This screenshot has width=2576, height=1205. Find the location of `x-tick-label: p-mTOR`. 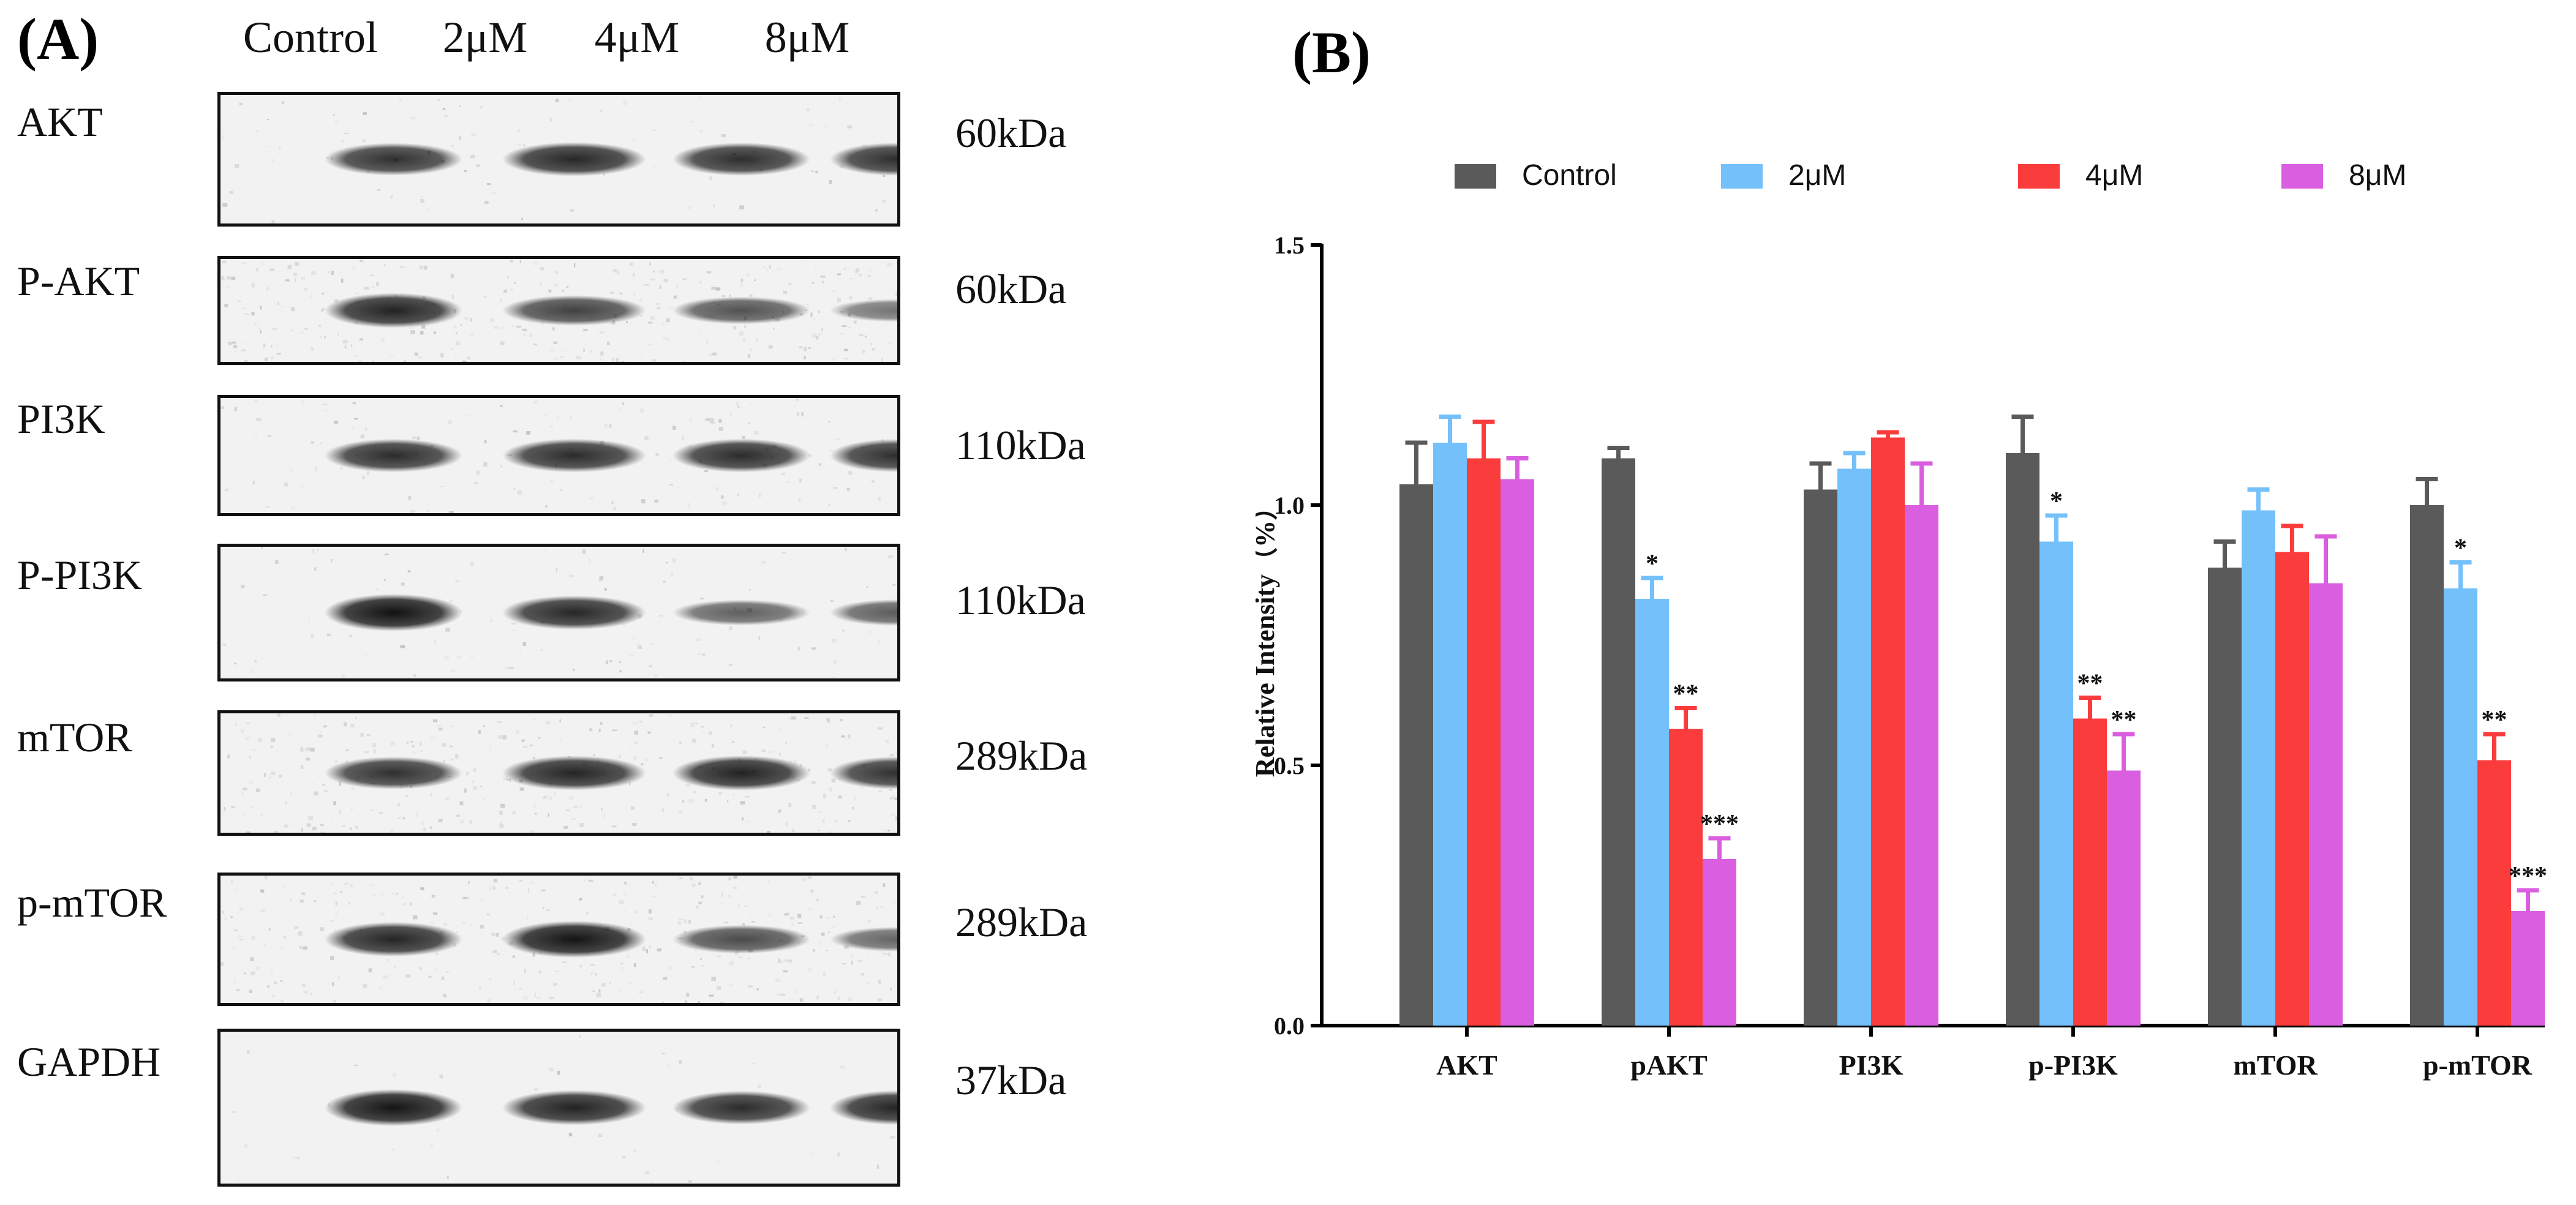

x-tick-label: p-mTOR is located at coordinates (2478, 1065).